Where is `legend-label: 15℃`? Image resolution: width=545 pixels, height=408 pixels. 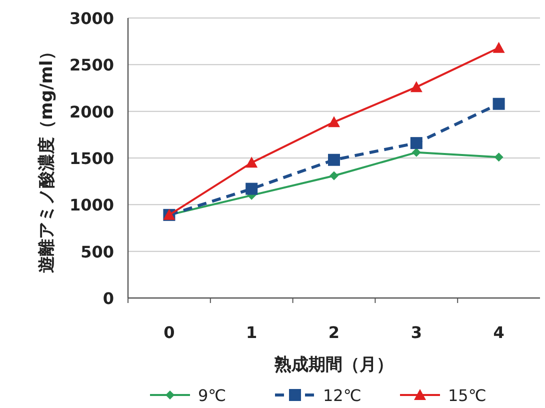
legend-label: 15℃ is located at coordinates (467, 395).